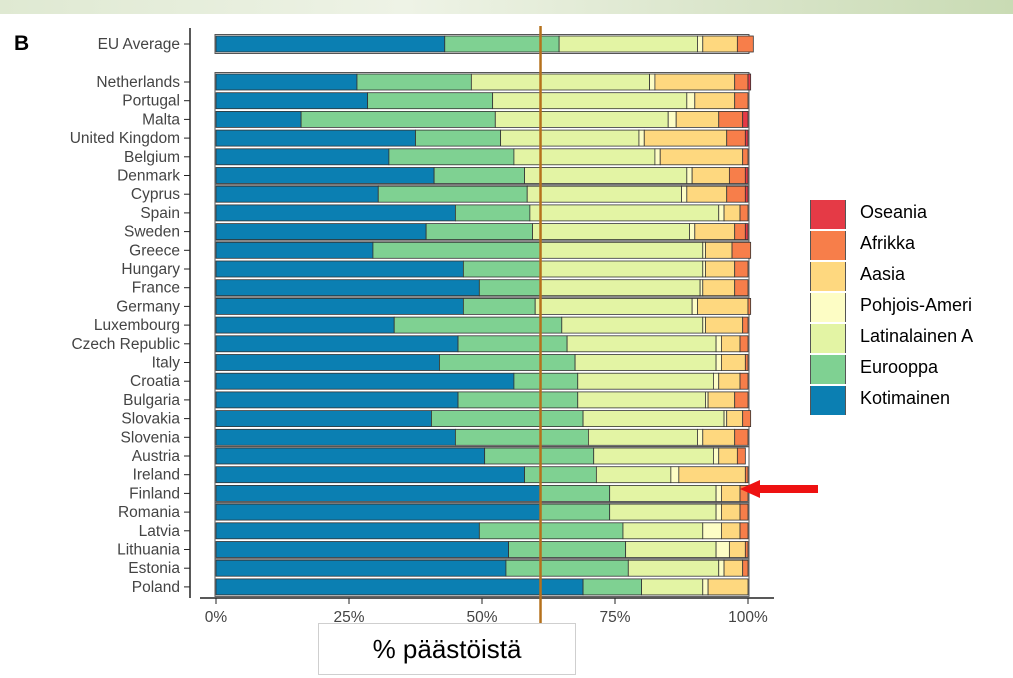  What do you see at coordinates (509, 288) in the screenshot?
I see `bar-france-eurooppa` at bounding box center [509, 288].